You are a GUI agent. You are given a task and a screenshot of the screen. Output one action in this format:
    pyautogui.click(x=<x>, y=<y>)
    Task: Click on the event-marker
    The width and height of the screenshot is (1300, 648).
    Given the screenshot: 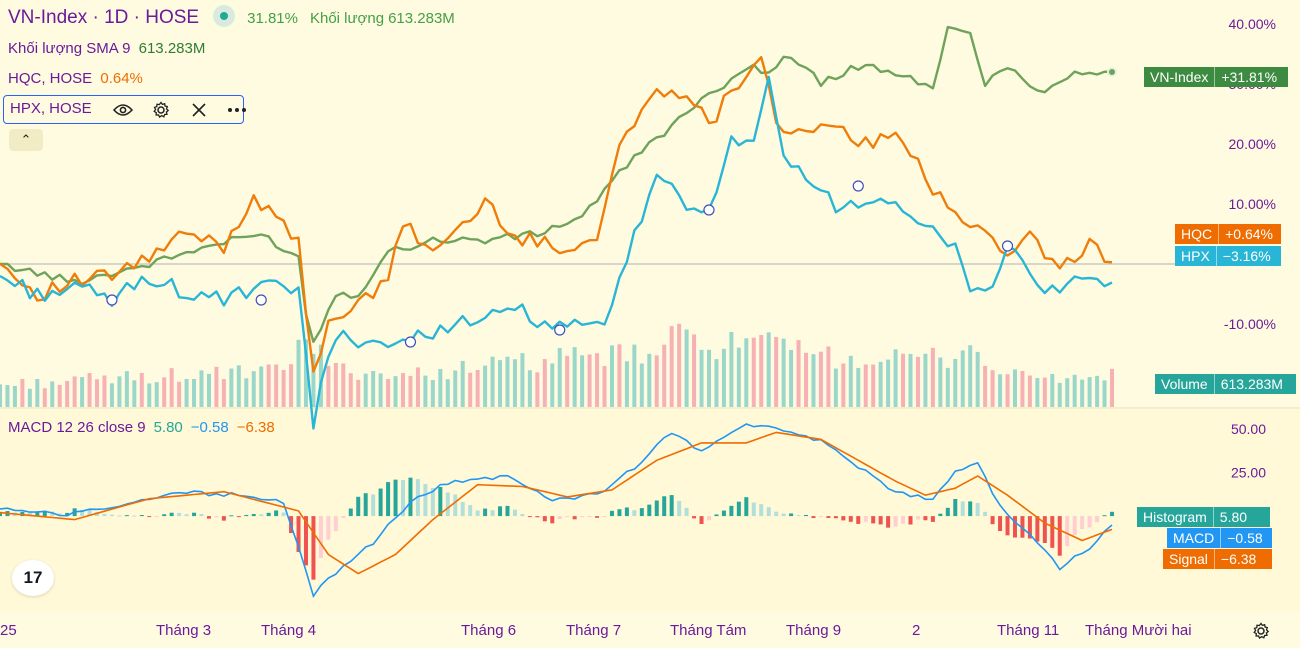 What is the action you would take?
    pyautogui.click(x=410, y=342)
    